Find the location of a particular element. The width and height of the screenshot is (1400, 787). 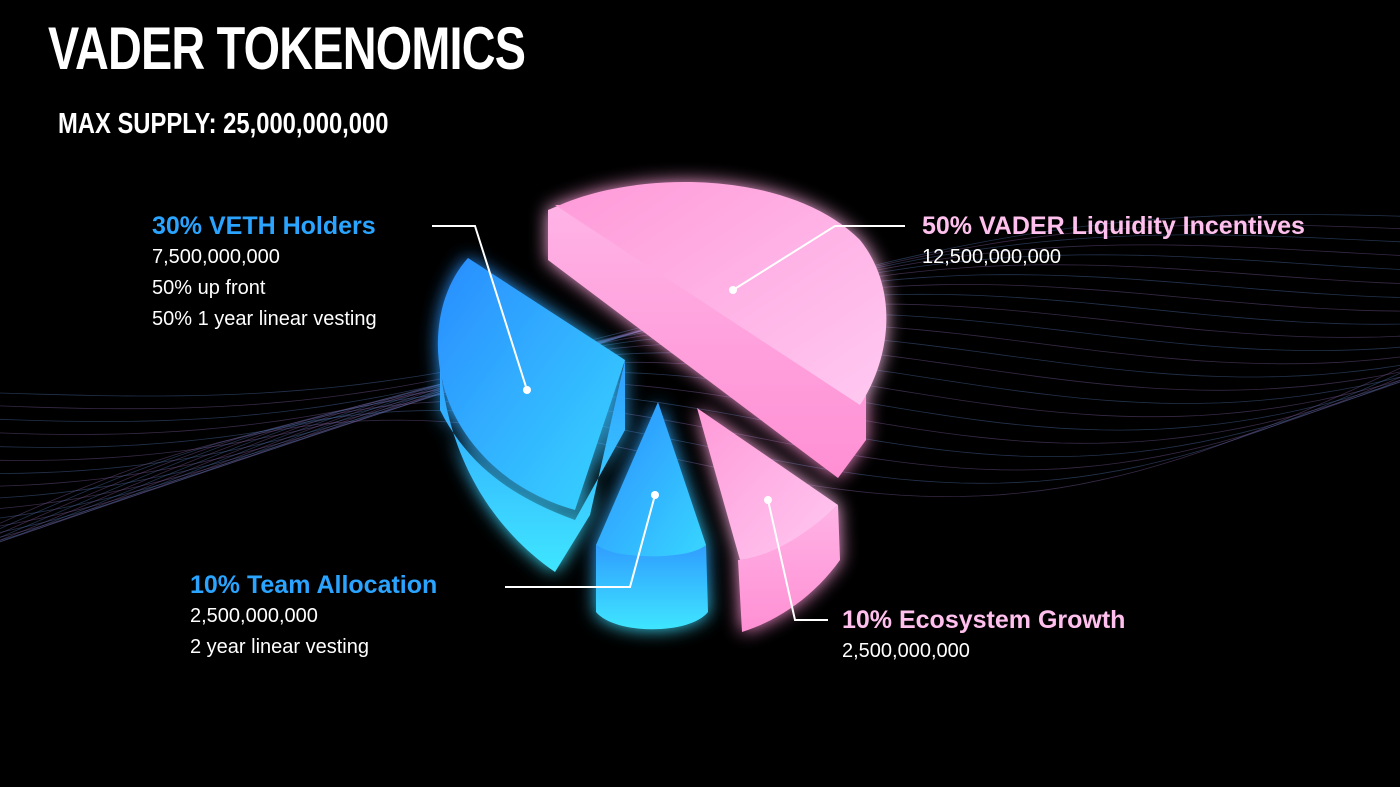

slice-side-vader-liquidity-incentives is located at coordinates (707, 341).